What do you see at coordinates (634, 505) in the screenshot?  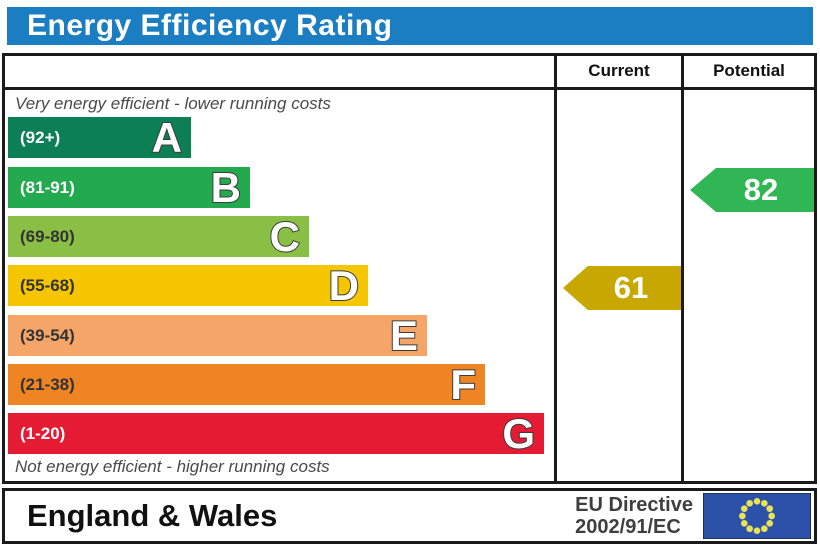 I see `eu-directive-line1: EU Directive` at bounding box center [634, 505].